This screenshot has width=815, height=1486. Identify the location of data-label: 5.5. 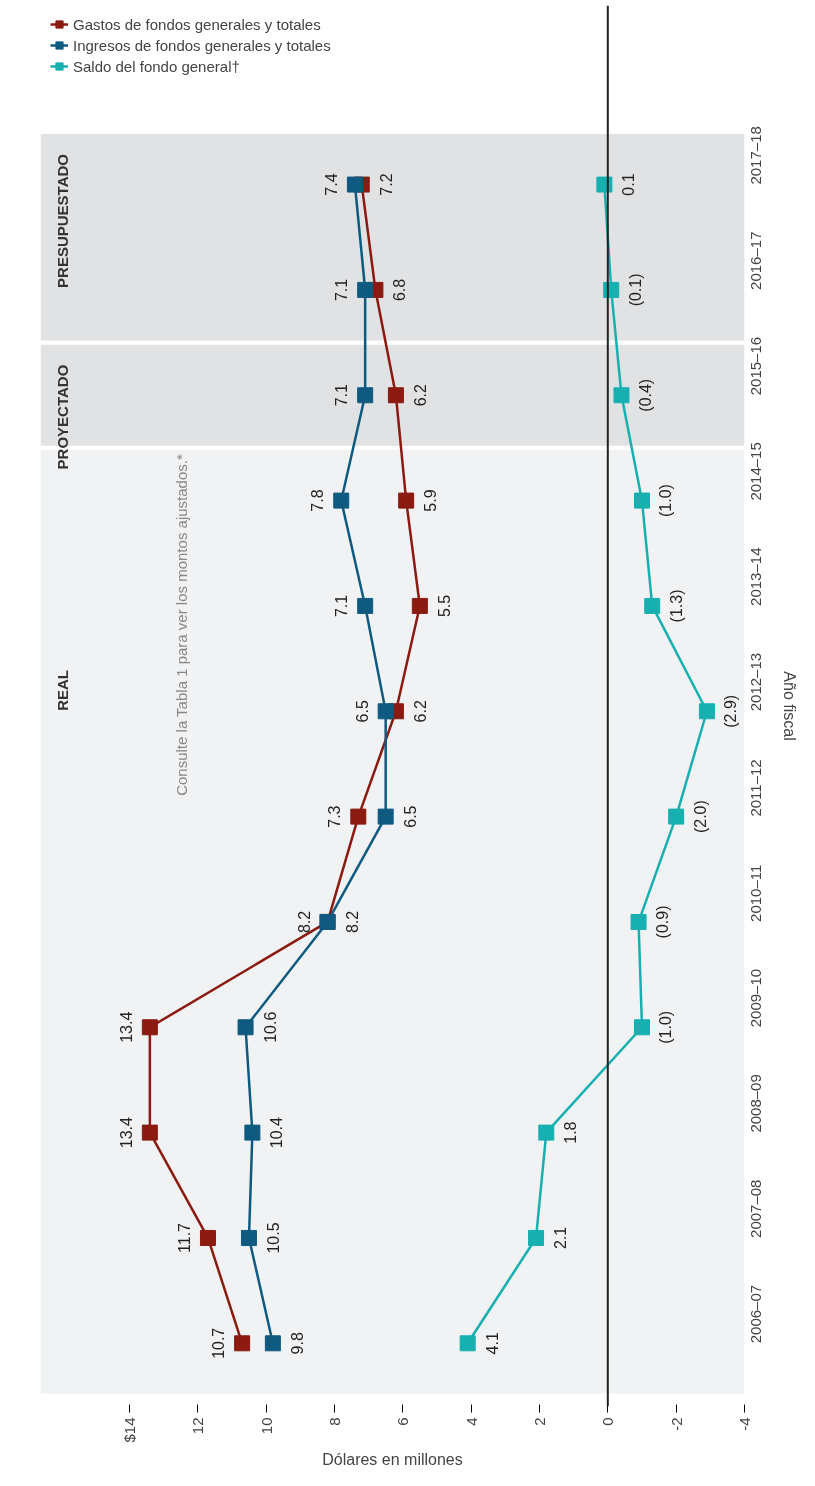
(444, 606).